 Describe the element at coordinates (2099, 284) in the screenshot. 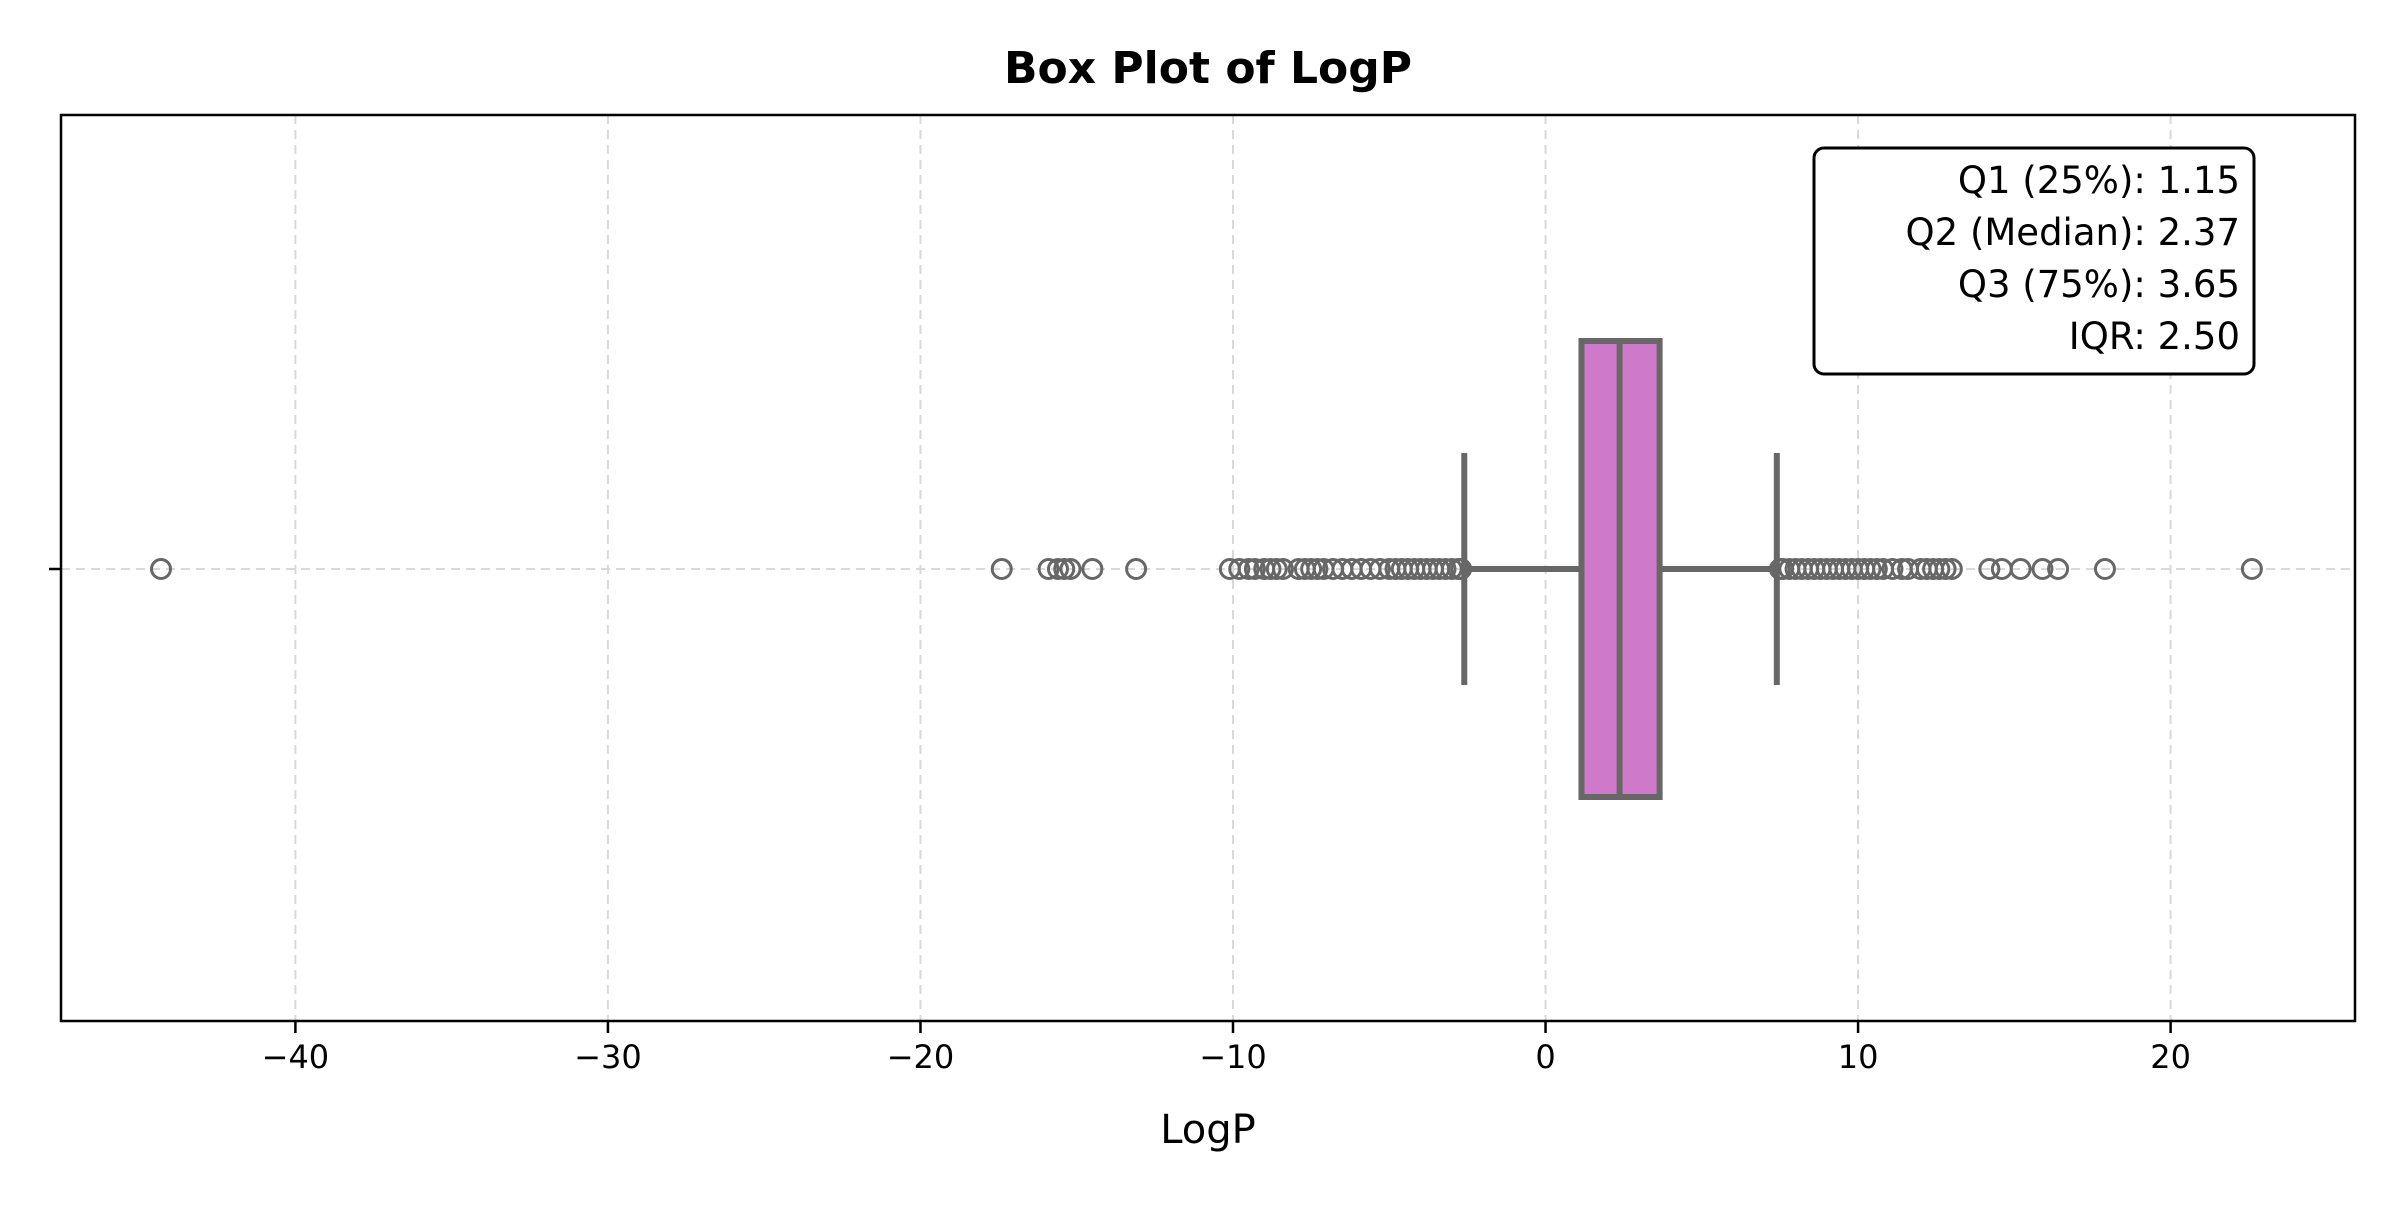

I see `stats-q3: Q3 (75%): 3.65` at that location.